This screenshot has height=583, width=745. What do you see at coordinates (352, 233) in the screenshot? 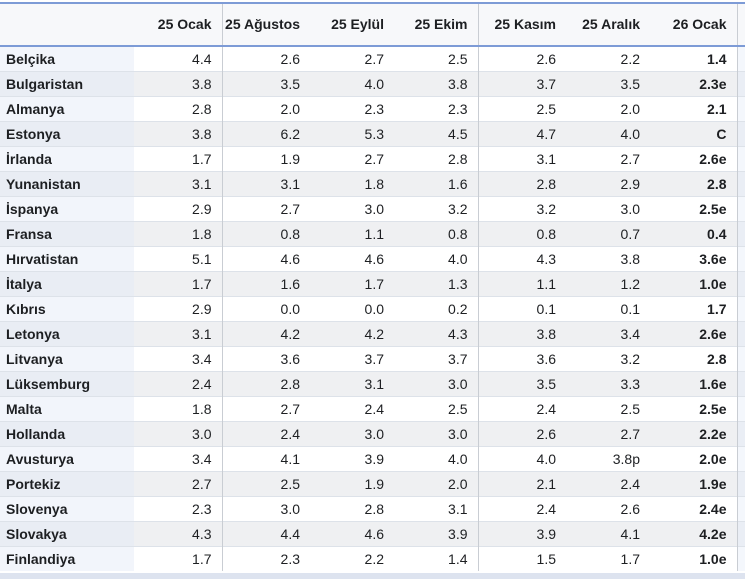
I see `value-cell: 1.1` at bounding box center [352, 233].